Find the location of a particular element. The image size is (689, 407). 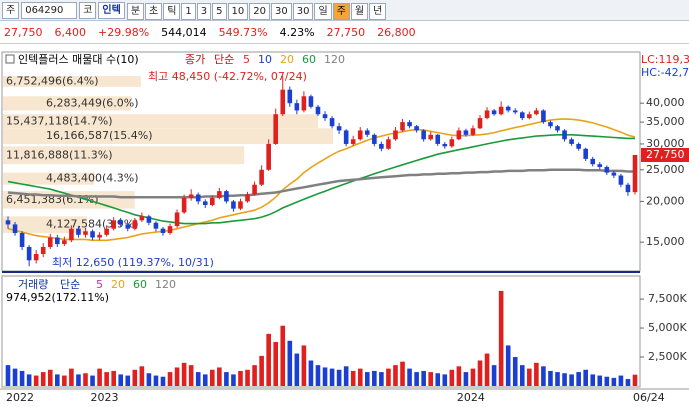

period-button: 3 is located at coordinates (204, 11).